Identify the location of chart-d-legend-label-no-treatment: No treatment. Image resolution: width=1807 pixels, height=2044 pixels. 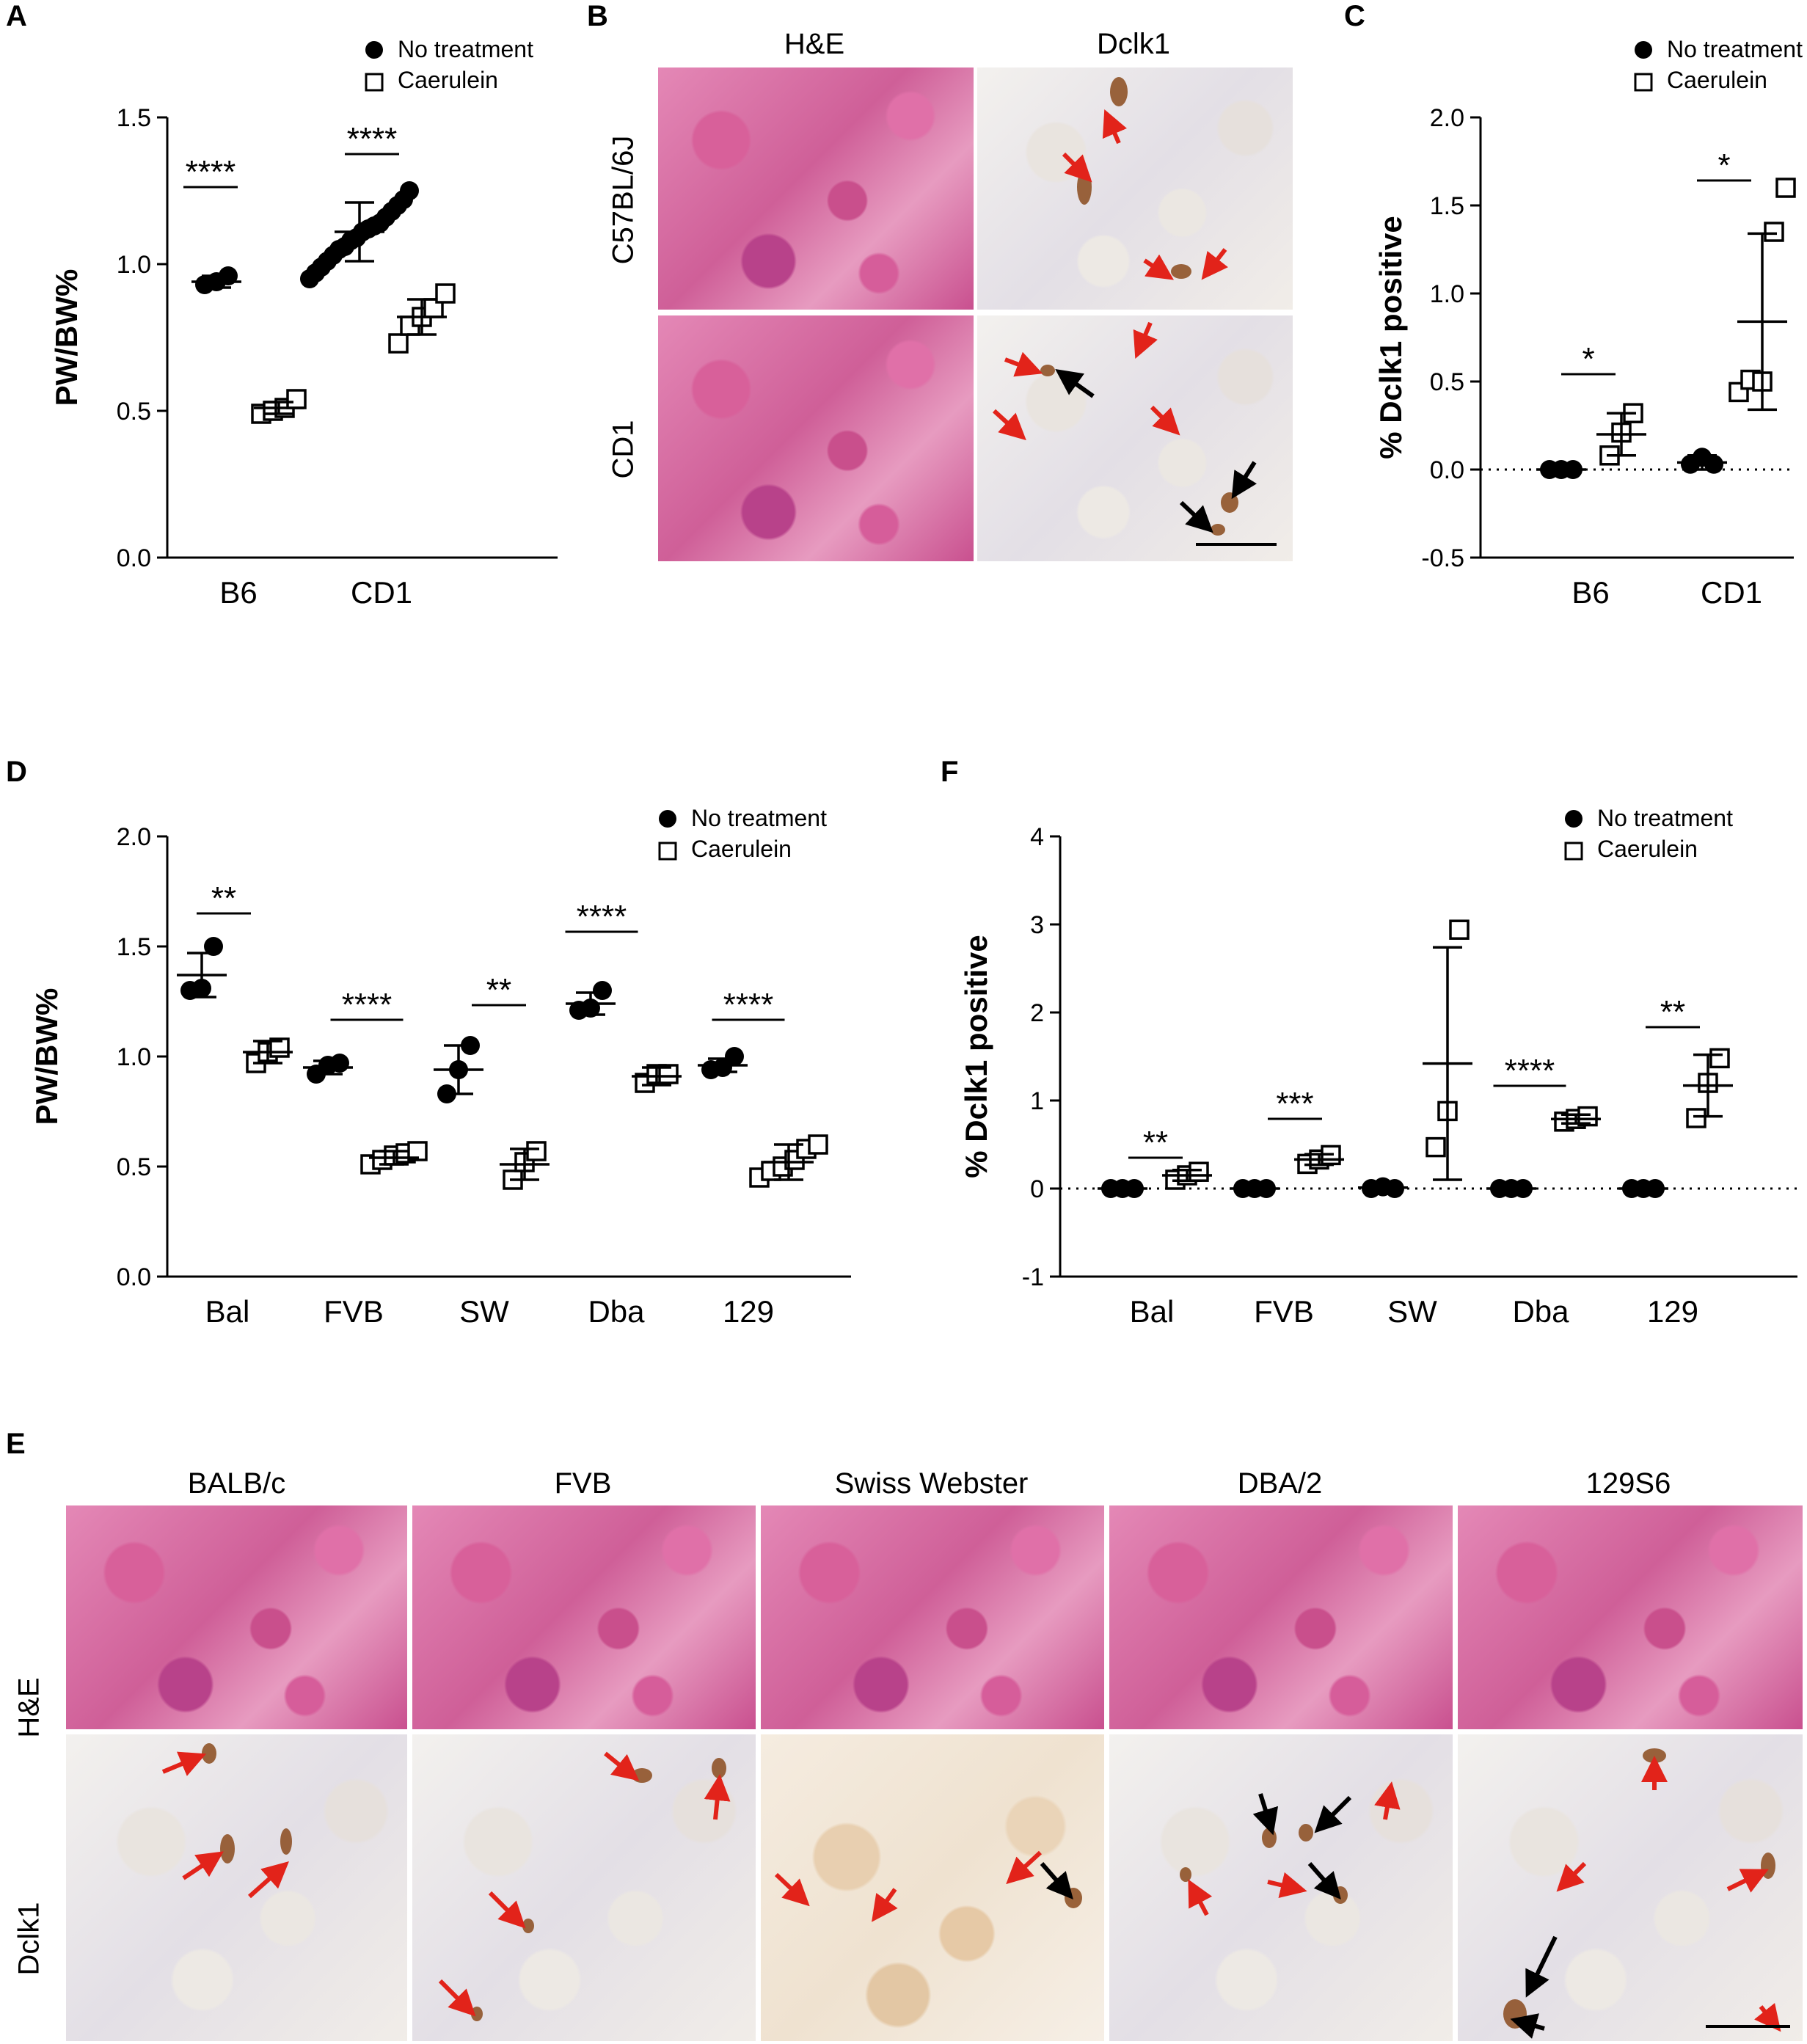
(759, 818).